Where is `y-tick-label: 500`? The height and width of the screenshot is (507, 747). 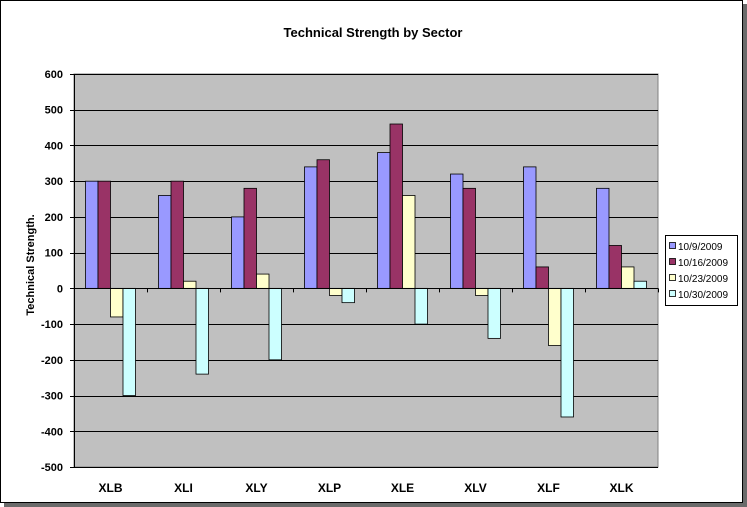
y-tick-label: 500 is located at coordinates (54, 111).